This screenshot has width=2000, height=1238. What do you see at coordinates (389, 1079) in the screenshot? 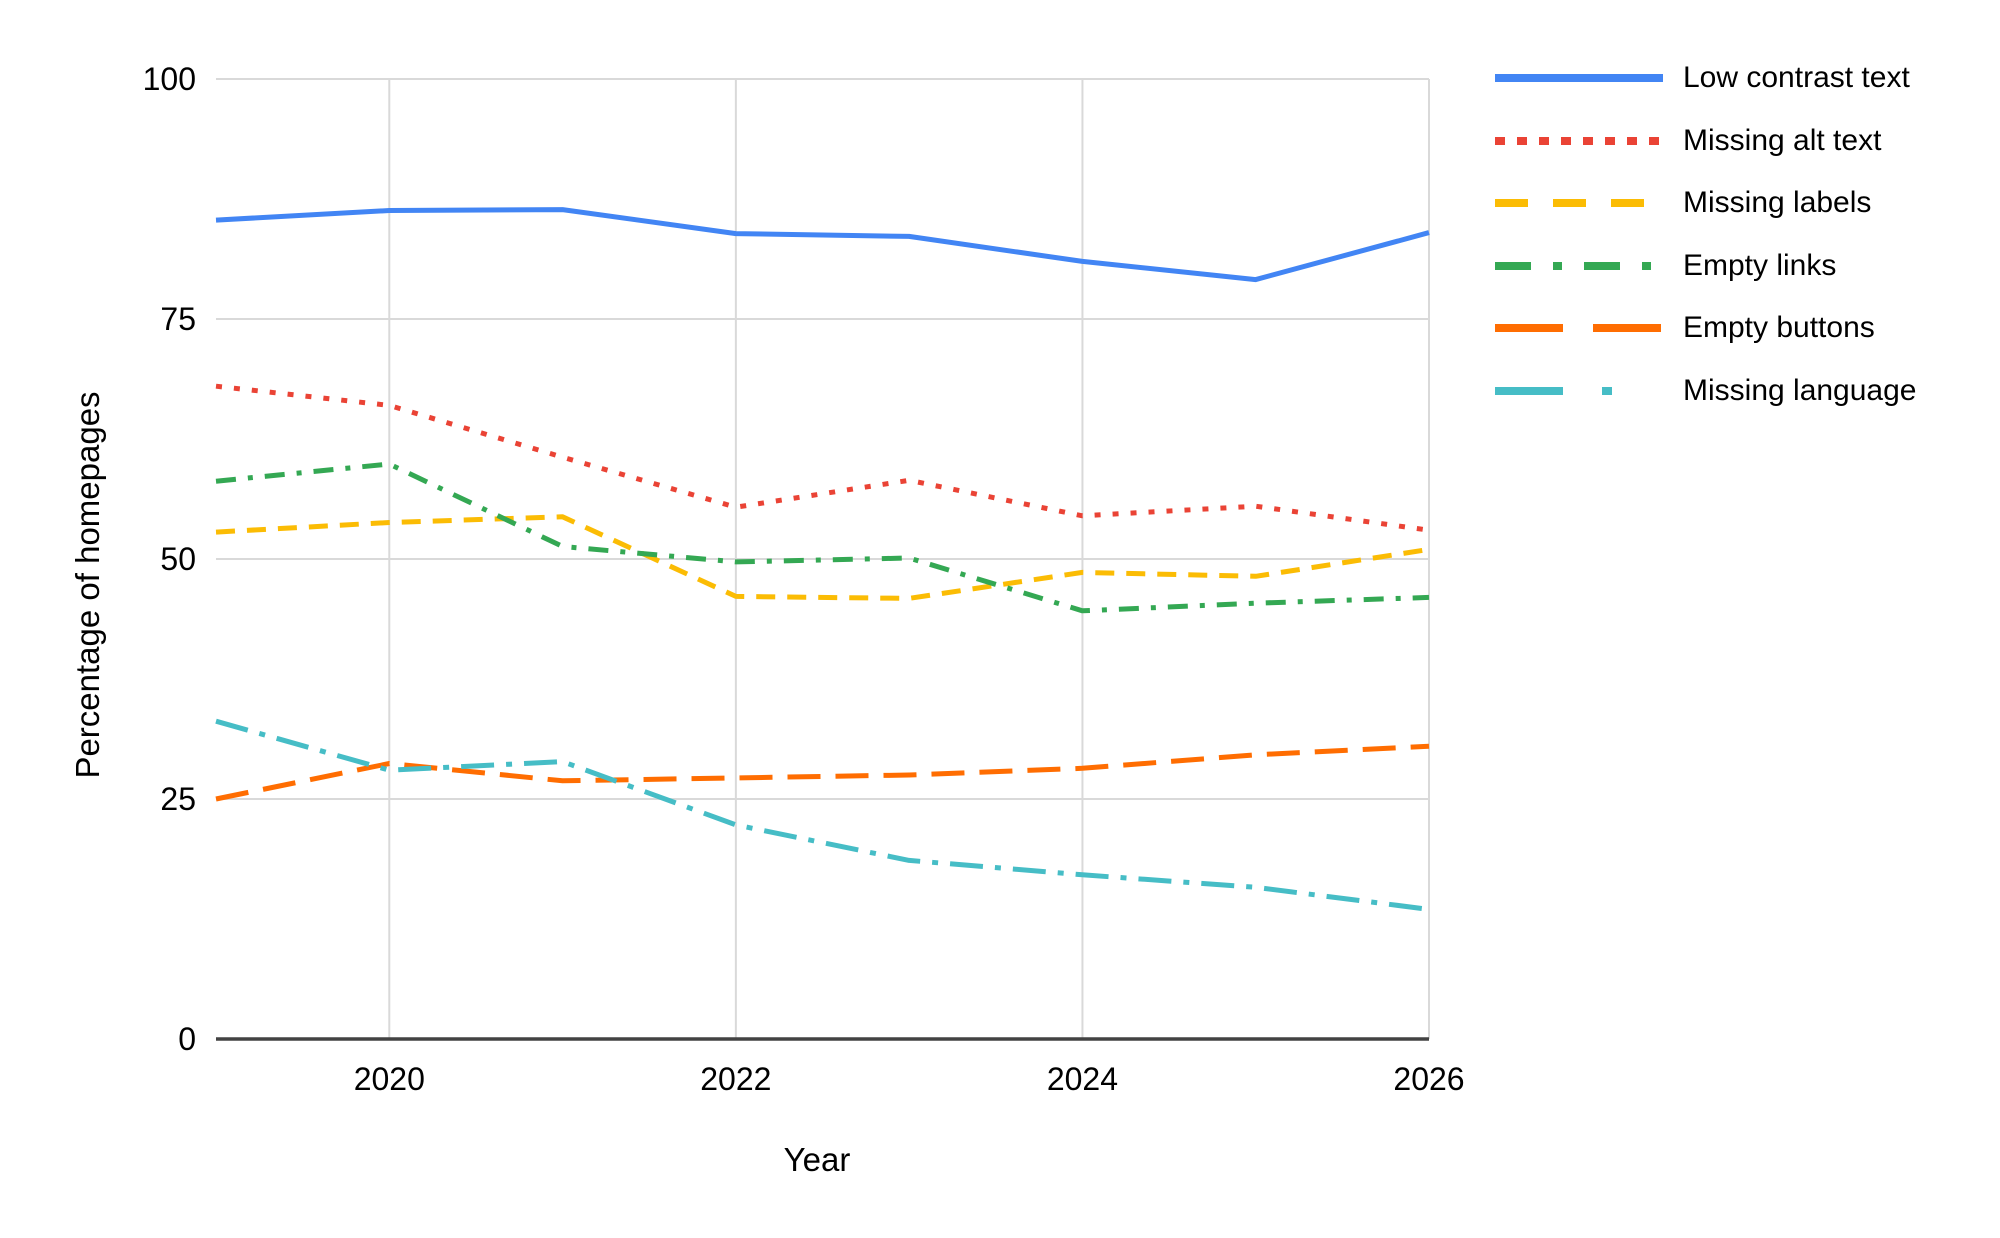
I see `x-tick-label-2020: 2020` at bounding box center [389, 1079].